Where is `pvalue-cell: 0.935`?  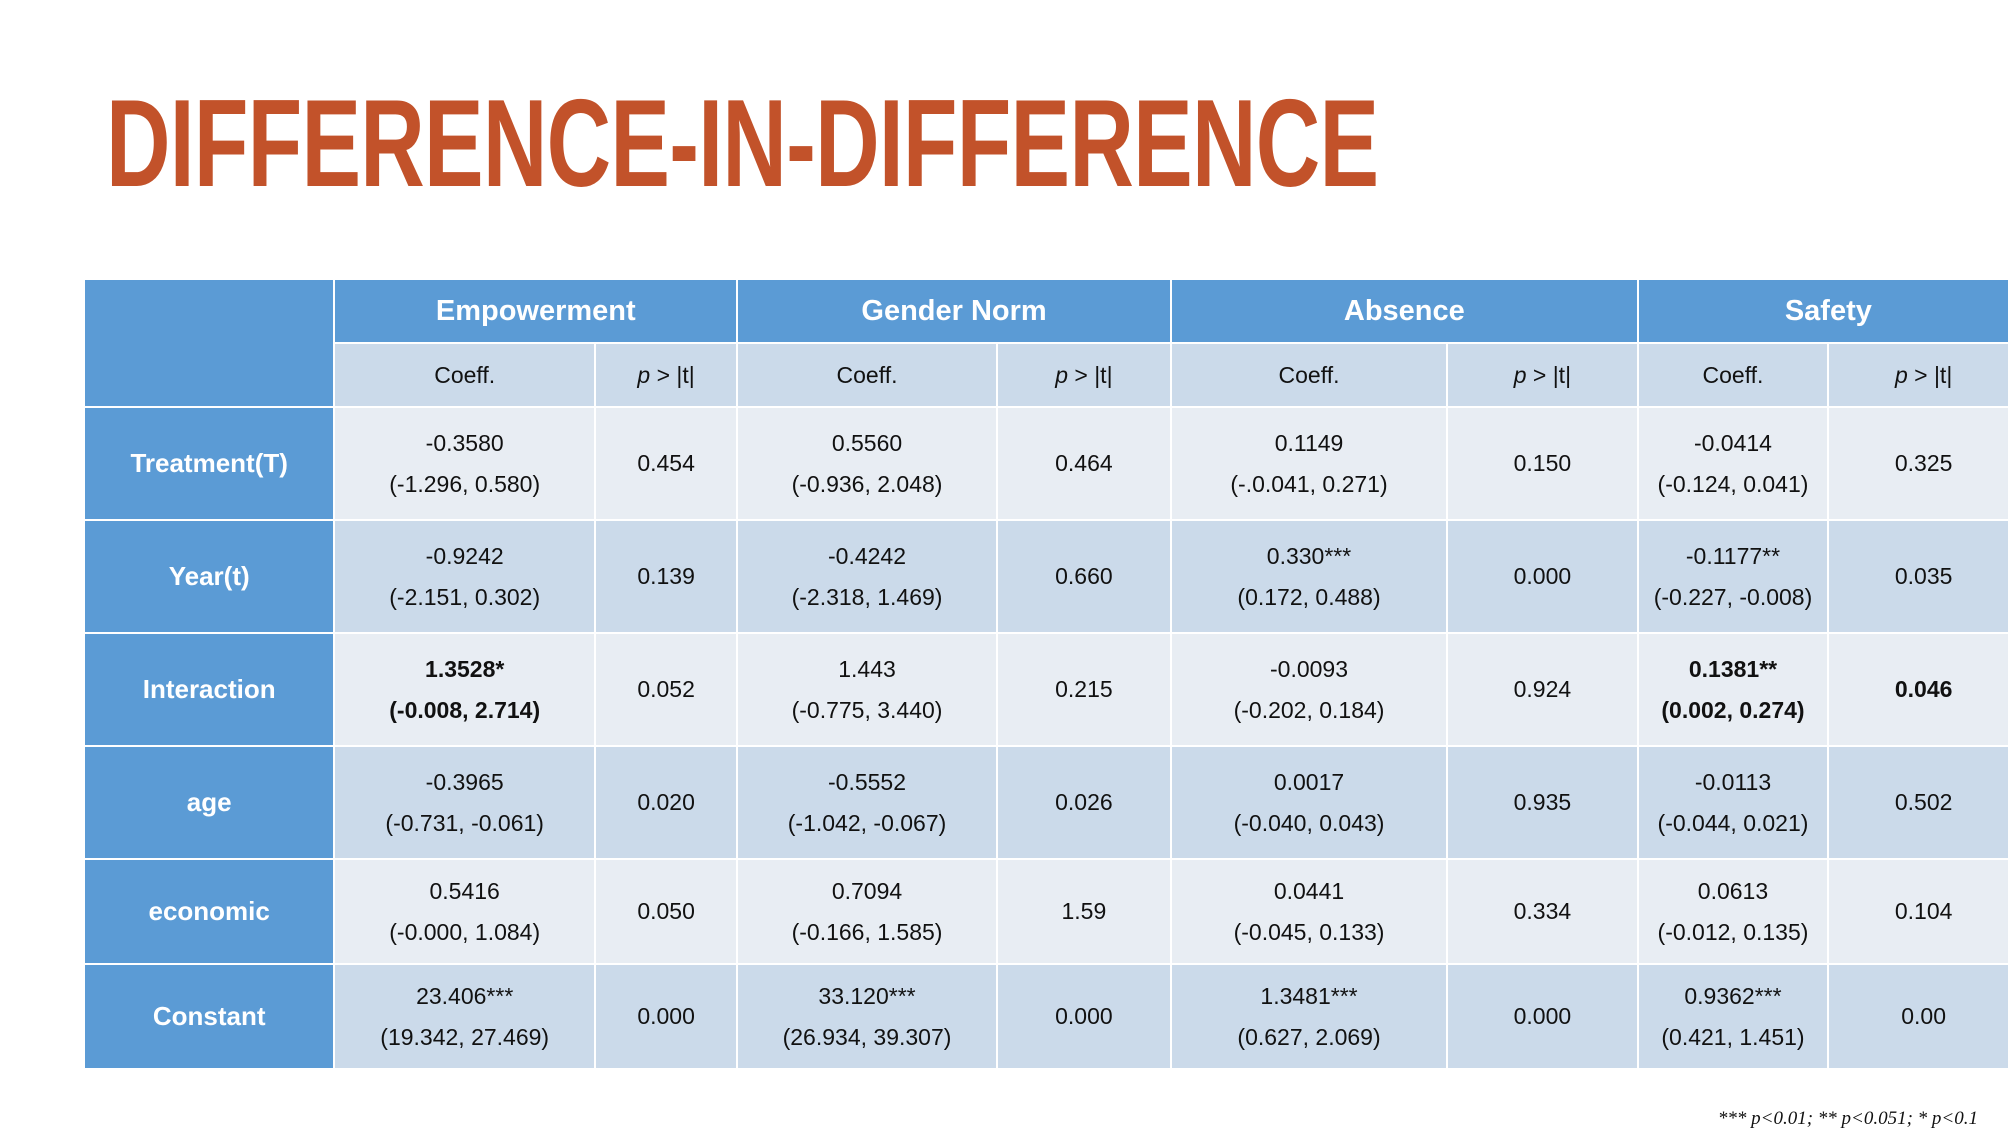 pvalue-cell: 0.935 is located at coordinates (1542, 802).